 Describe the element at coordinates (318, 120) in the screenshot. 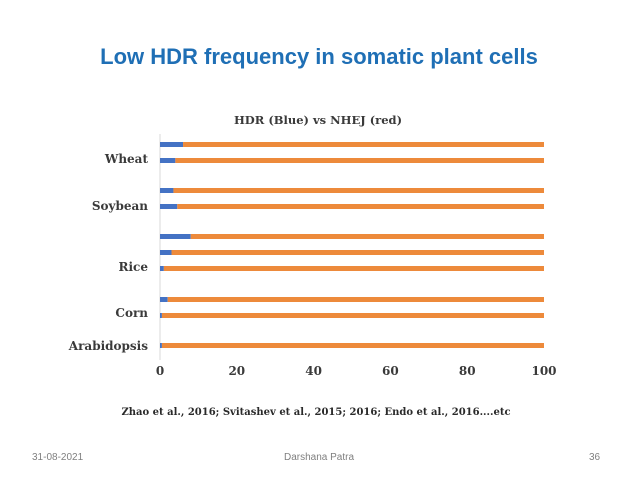

I see `chart-title: HDR (Blue) vs NHEJ (red)` at that location.